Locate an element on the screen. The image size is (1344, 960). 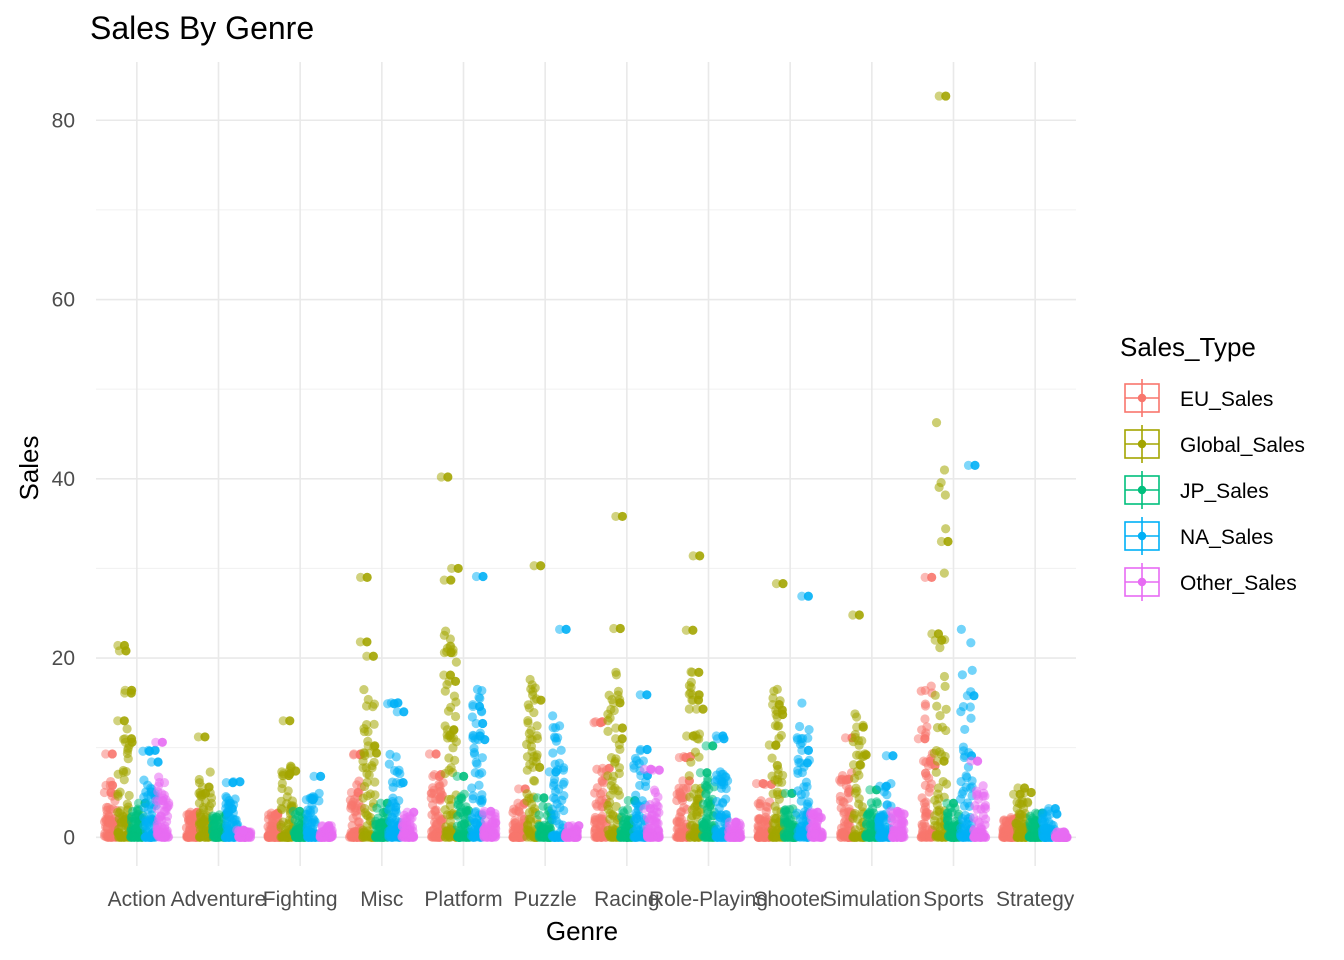
x-tick-label: Adventure is located at coordinates (219, 899).